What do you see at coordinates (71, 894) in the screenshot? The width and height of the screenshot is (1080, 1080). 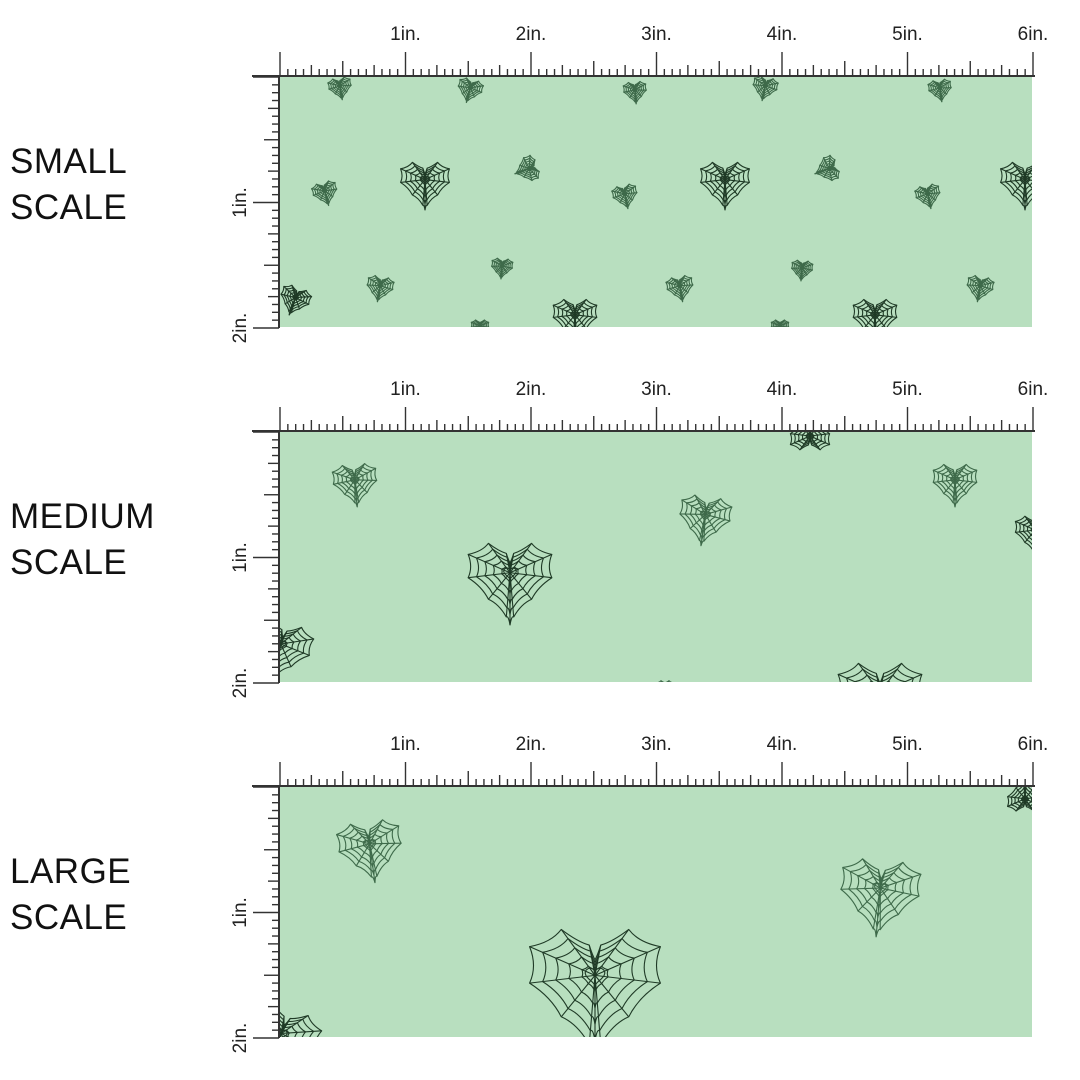 I see `scale-label: LARGE SCALE` at bounding box center [71, 894].